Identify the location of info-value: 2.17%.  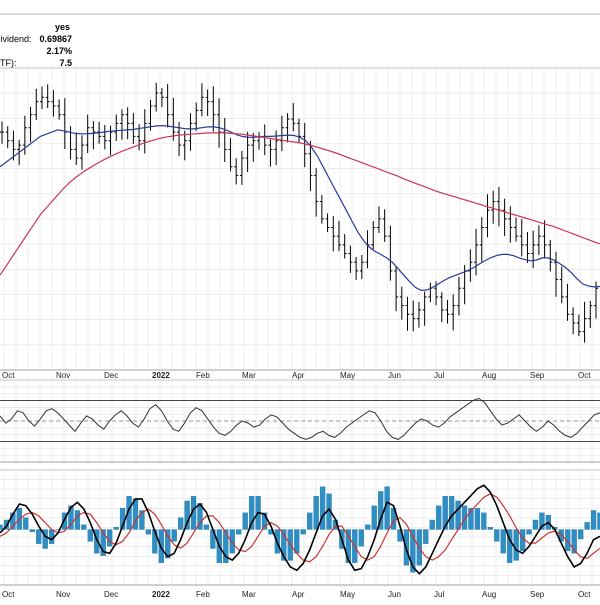
(37, 51).